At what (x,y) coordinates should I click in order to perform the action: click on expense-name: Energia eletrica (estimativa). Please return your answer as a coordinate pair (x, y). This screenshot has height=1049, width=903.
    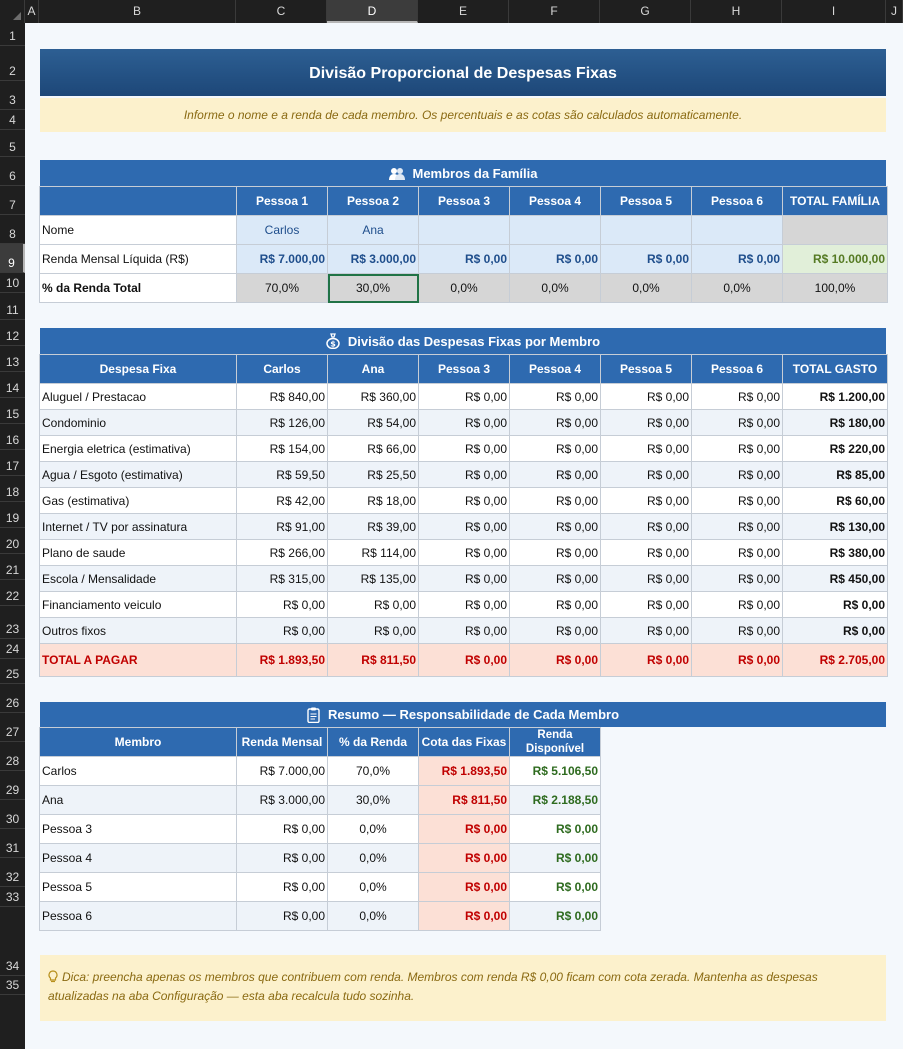
    Looking at the image, I should click on (138, 448).